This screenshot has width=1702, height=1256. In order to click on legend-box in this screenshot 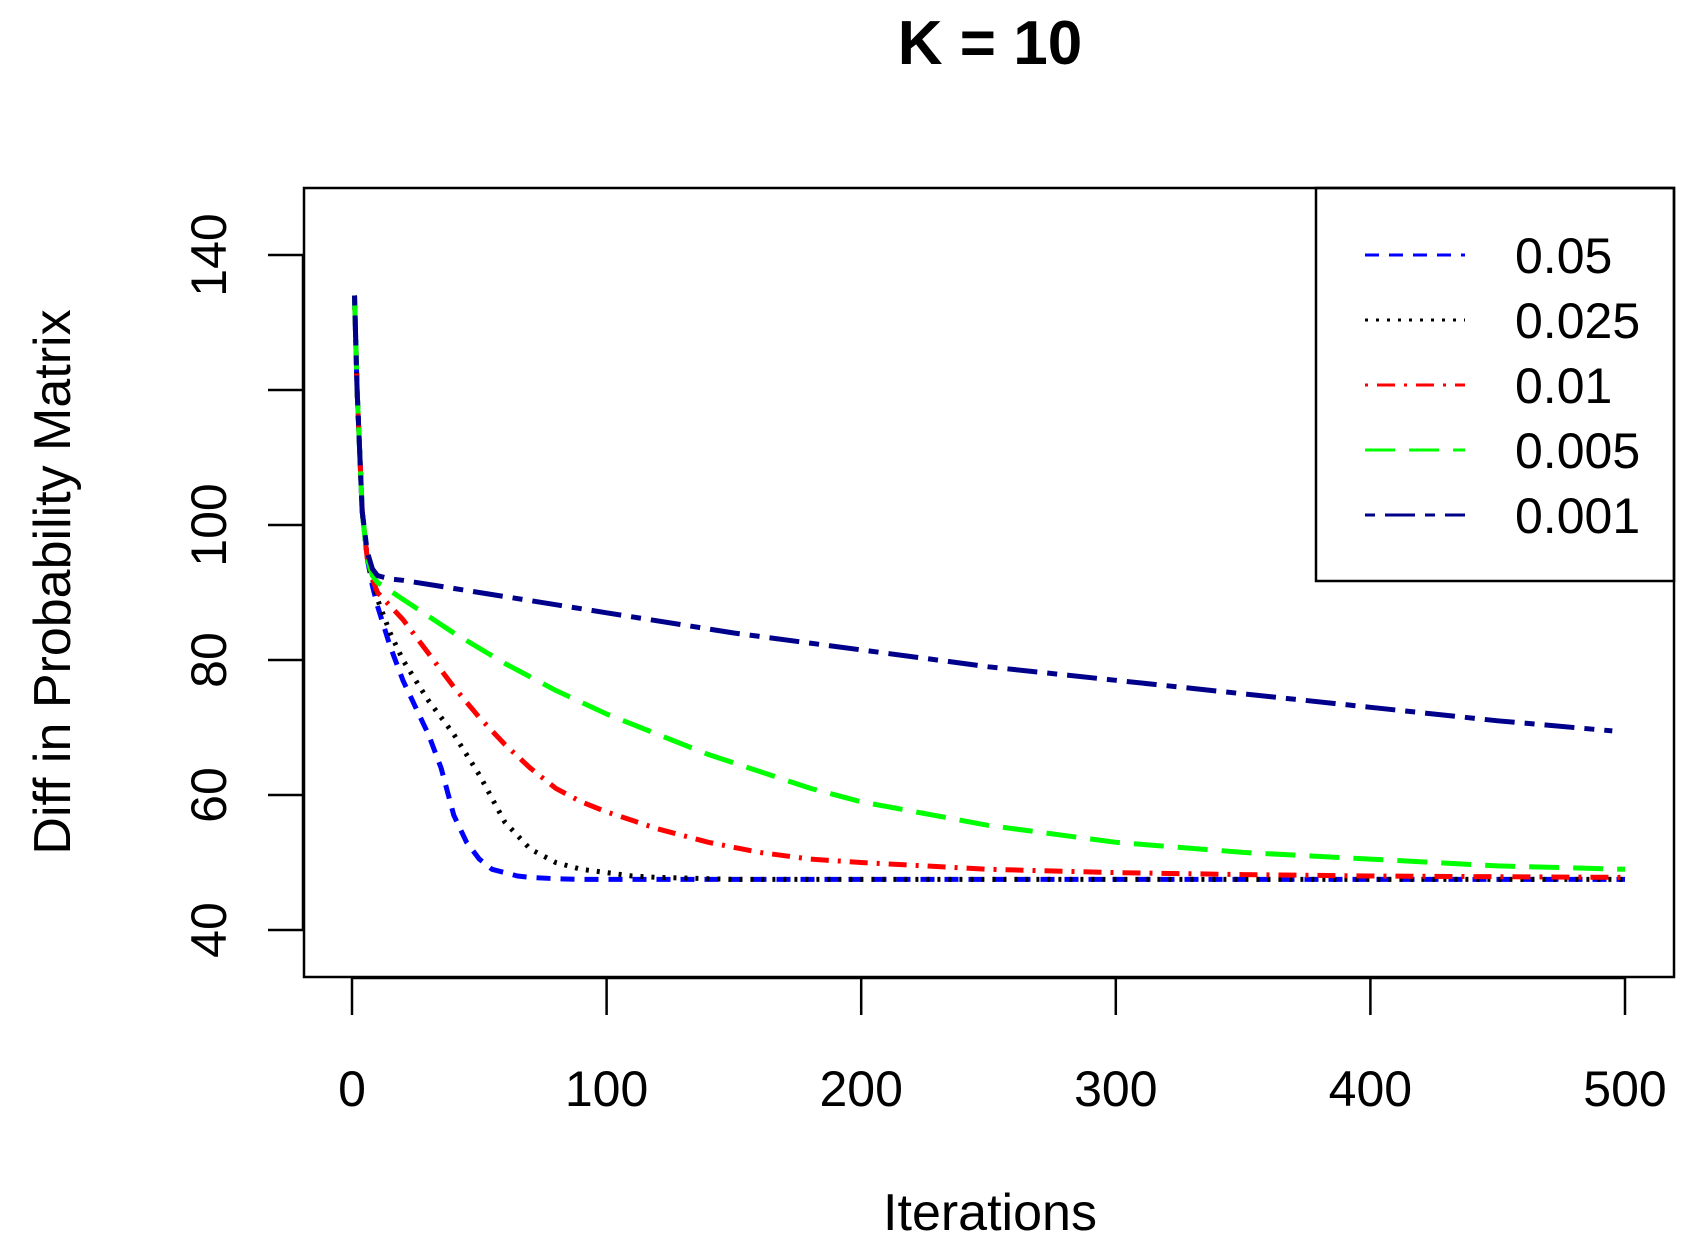, I will do `click(1495, 384)`.